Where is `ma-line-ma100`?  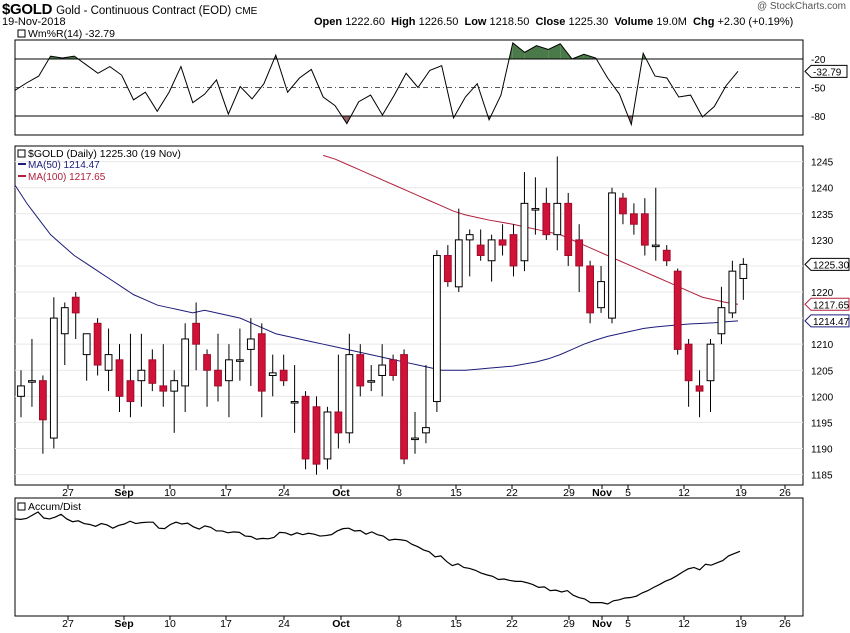
ma-line-ma100 is located at coordinates (531, 229).